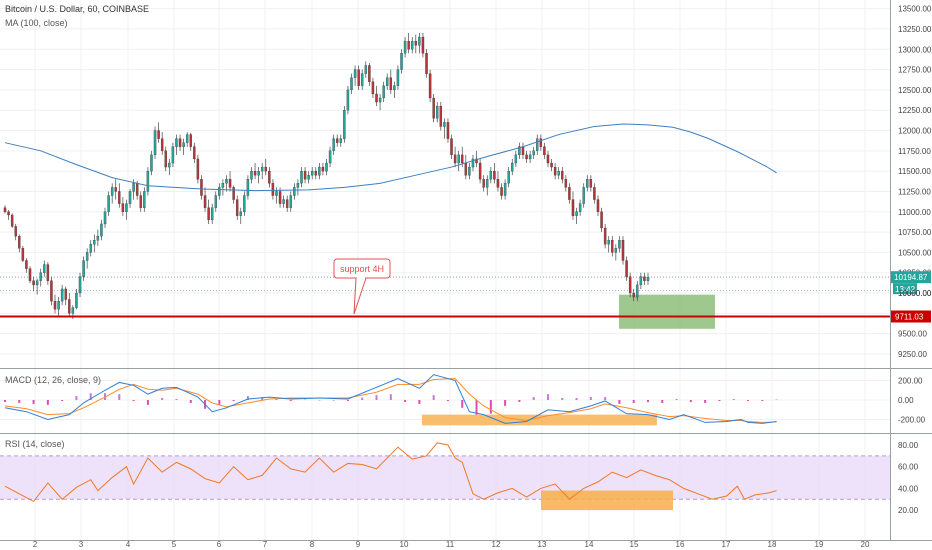  I want to click on price-tick-label: 13250.00, so click(915, 29).